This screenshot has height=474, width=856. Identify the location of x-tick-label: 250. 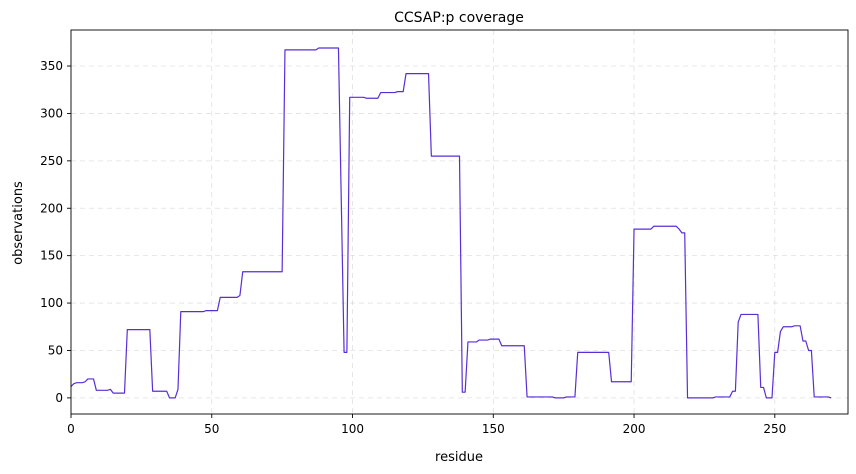
(774, 429).